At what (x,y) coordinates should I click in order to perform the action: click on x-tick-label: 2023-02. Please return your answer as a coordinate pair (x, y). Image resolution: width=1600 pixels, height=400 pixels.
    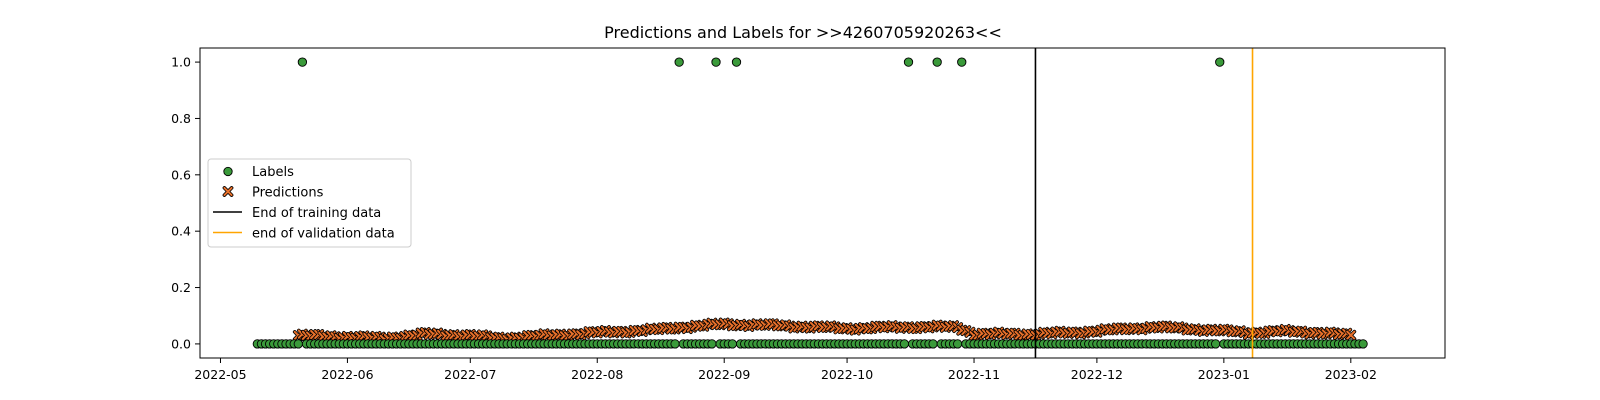
    Looking at the image, I should click on (1351, 374).